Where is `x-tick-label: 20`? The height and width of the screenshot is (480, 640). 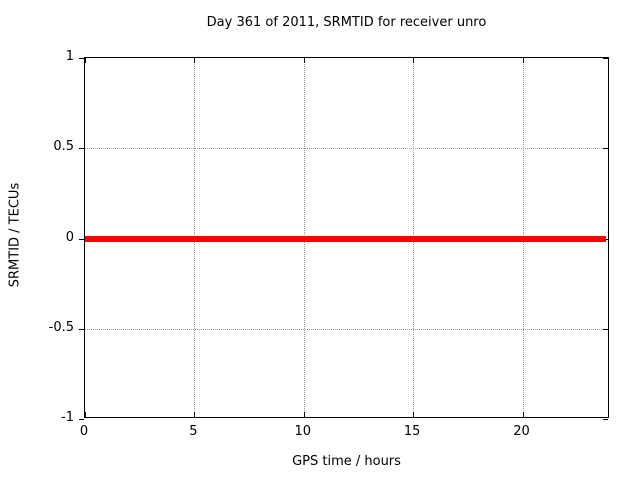
x-tick-label: 20 is located at coordinates (521, 431).